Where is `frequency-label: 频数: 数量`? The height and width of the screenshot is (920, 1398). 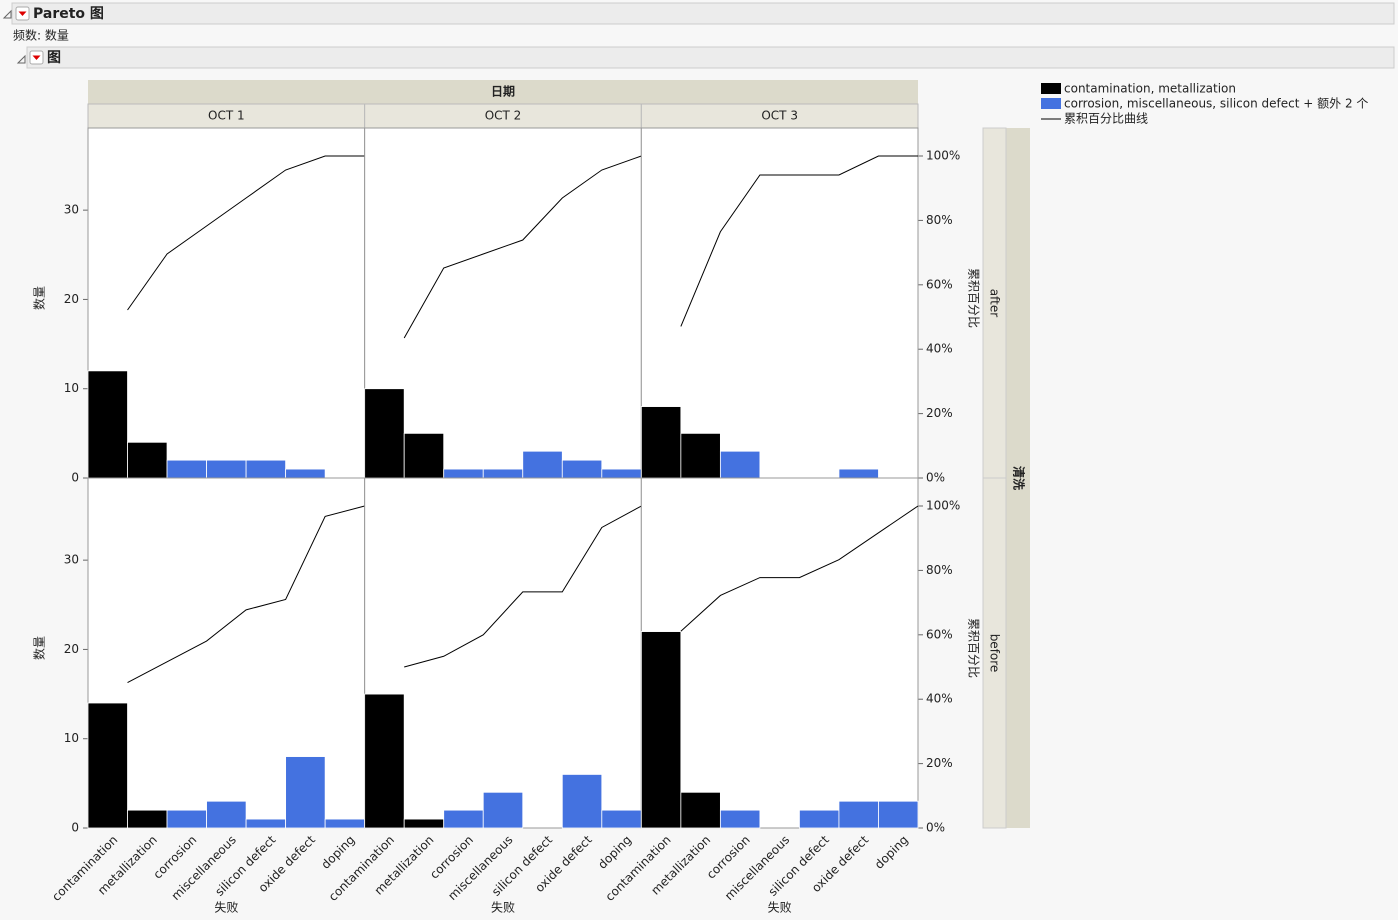 frequency-label: 频数: 数量 is located at coordinates (41, 35).